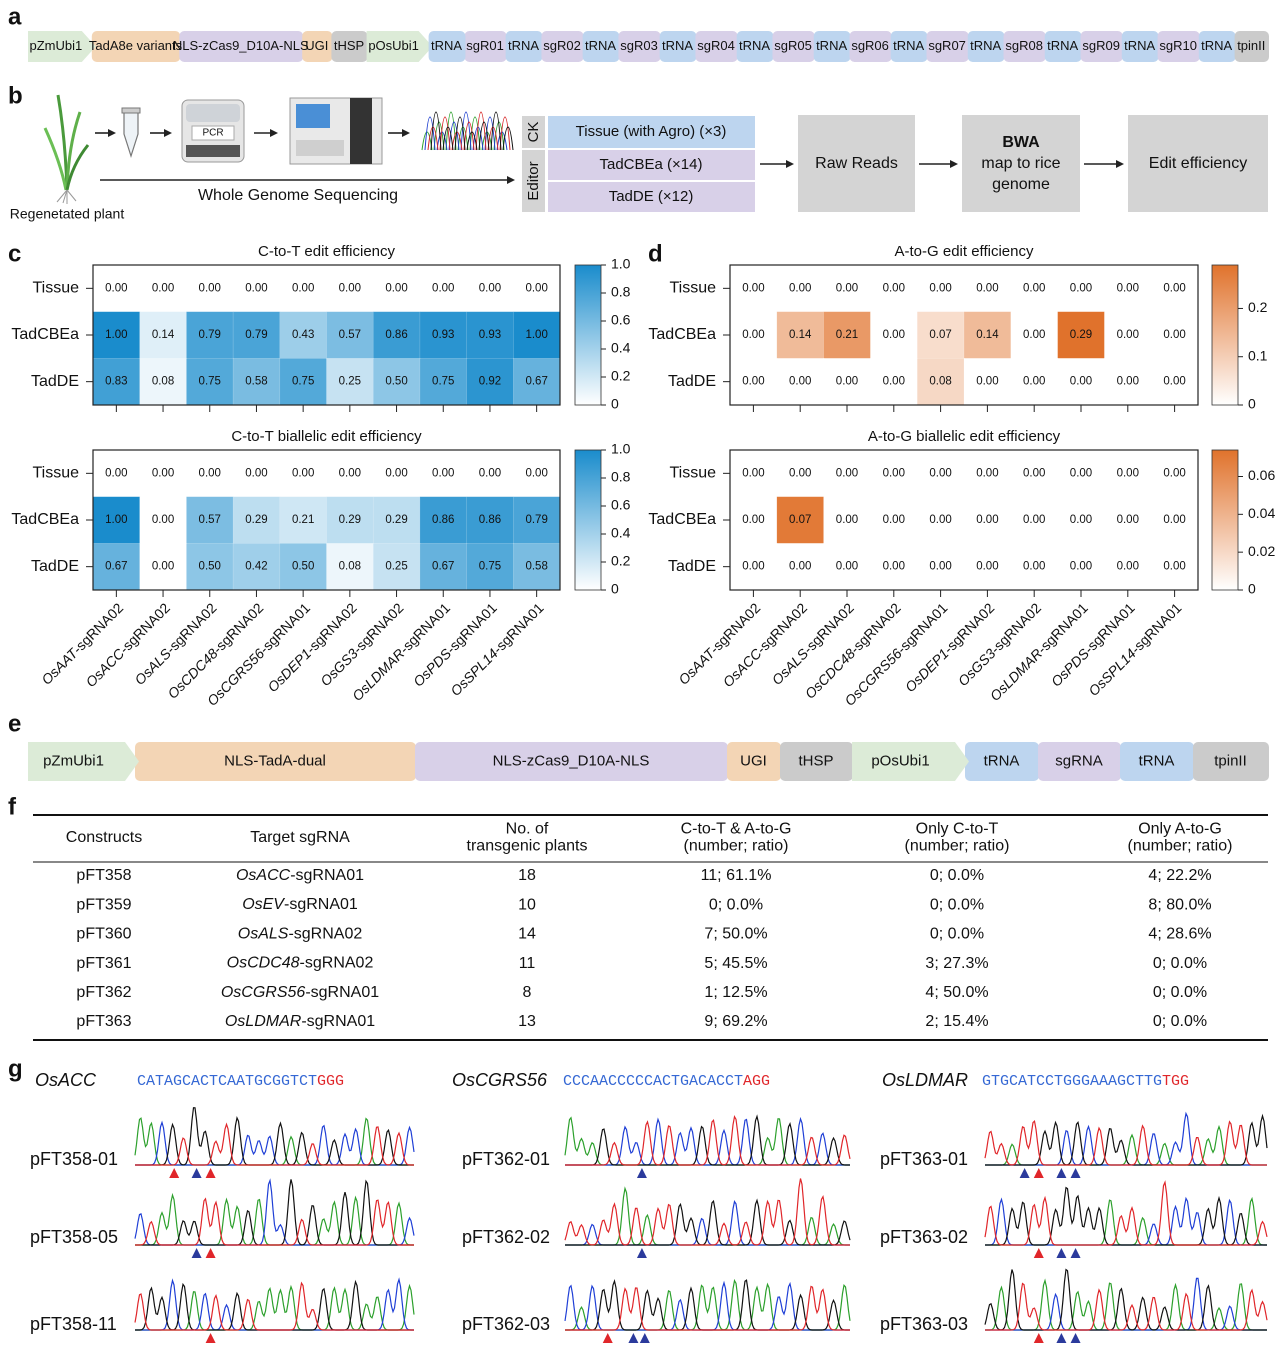 The image size is (1280, 1358). What do you see at coordinates (1072, 1081) in the screenshot?
I see `protospacer: GTGCATCCTGGGAAAGCTTG` at bounding box center [1072, 1081].